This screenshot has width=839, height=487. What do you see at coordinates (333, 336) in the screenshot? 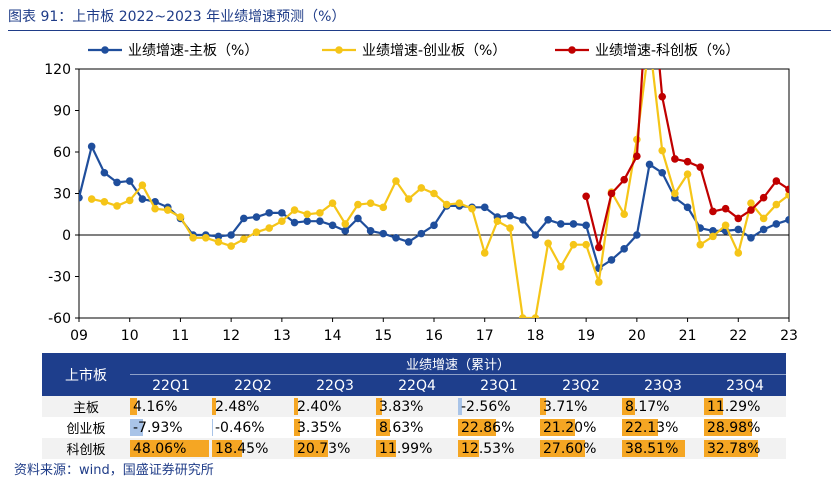
I see `x-tick-label: 14` at bounding box center [333, 336].